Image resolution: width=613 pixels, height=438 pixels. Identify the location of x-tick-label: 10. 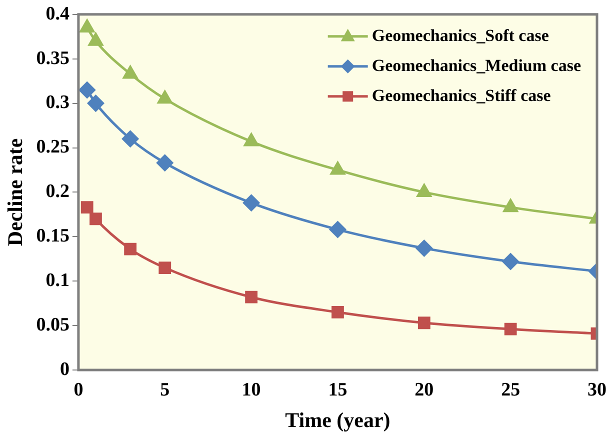
(251, 389).